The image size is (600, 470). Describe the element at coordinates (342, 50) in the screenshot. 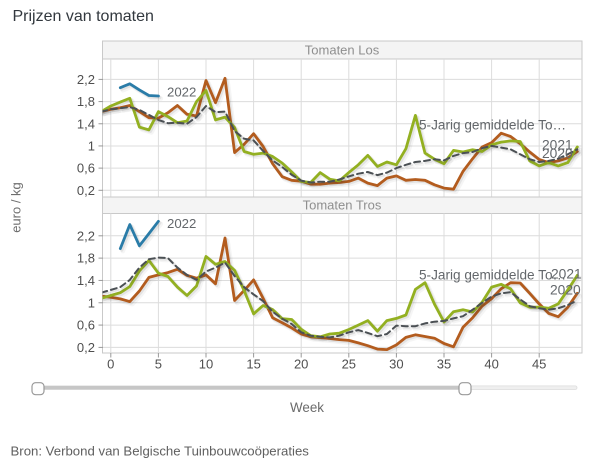

I see `svg-text: Tomaten Los` at that location.